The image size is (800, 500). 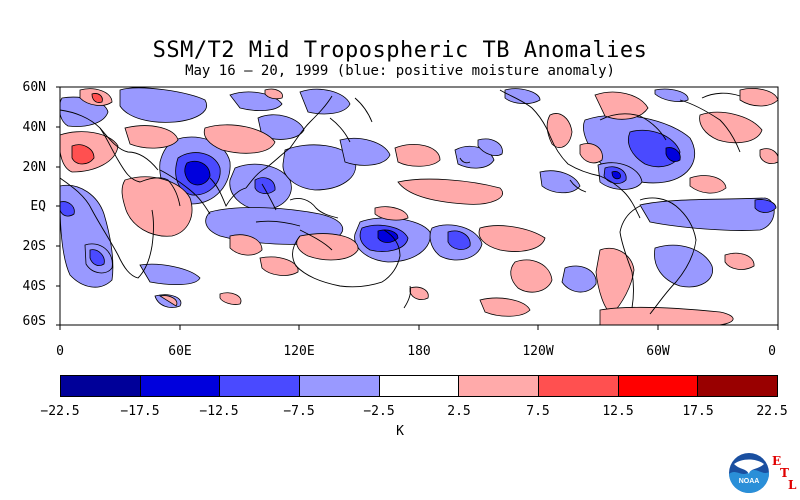 I want to click on lon-label-180: 180, so click(x=419, y=351).